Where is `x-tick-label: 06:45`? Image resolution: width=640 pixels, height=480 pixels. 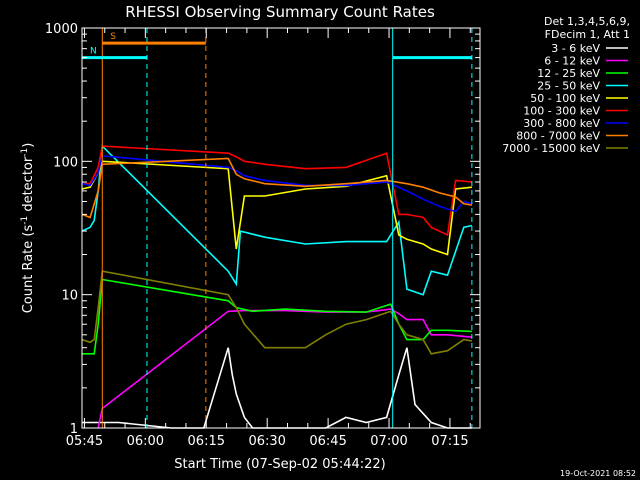 x-tick-label: 06:45 is located at coordinates (327, 441).